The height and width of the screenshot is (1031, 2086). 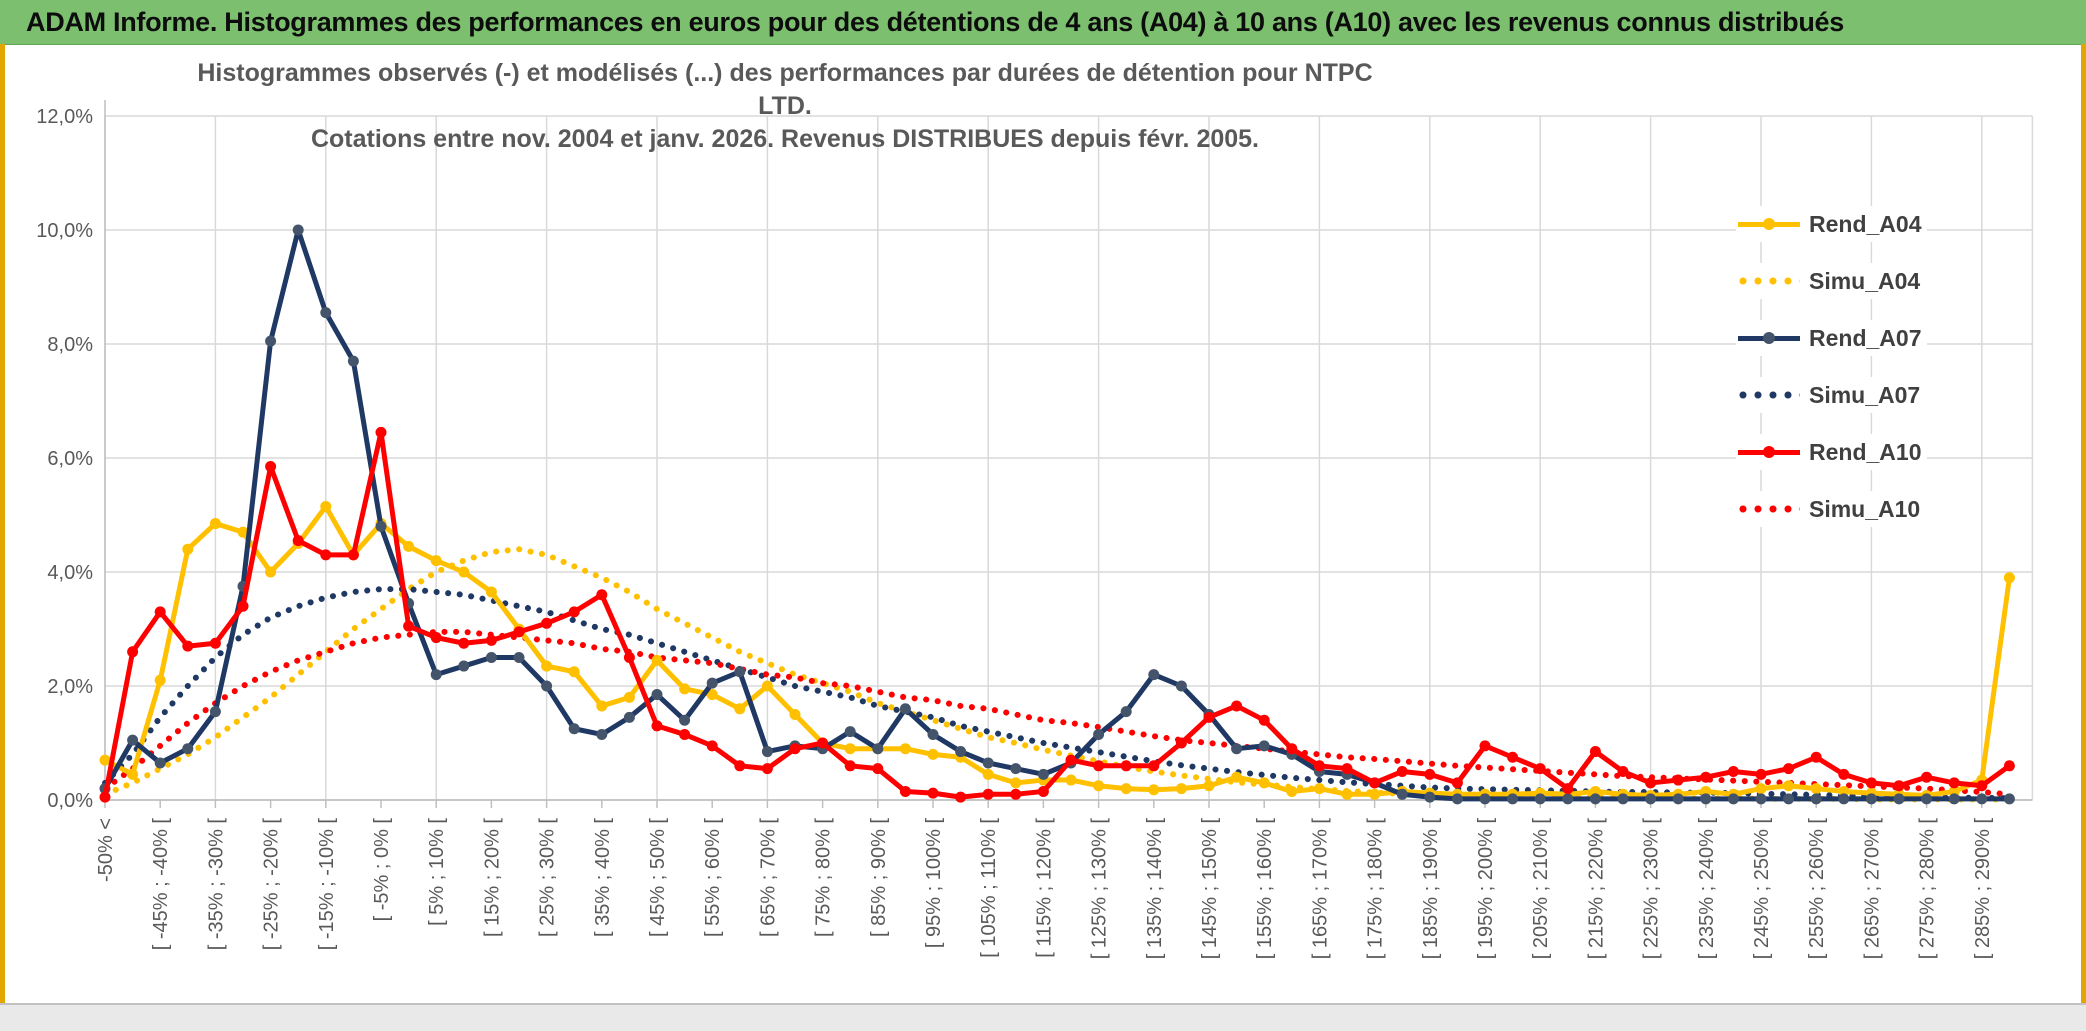 What do you see at coordinates (64, 231) in the screenshot?
I see `y-tick-label: 10,0%` at bounding box center [64, 231].